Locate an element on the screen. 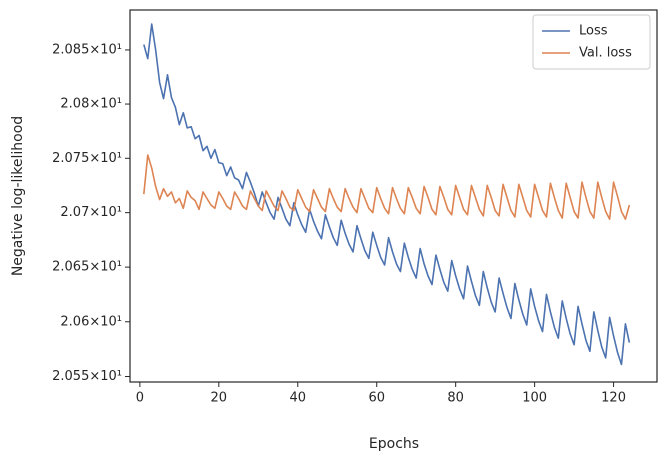 The image size is (667, 463). x-tick-label: 60 is located at coordinates (376, 398).